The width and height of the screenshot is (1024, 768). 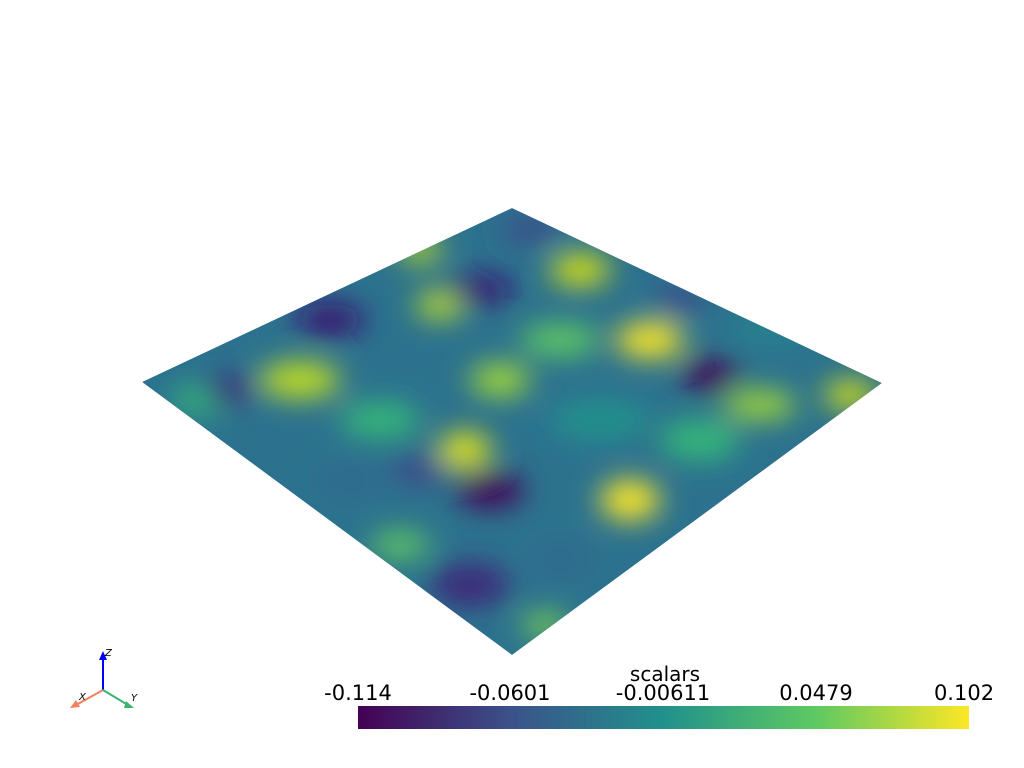 I want to click on scalar-bar, so click(x=663, y=717).